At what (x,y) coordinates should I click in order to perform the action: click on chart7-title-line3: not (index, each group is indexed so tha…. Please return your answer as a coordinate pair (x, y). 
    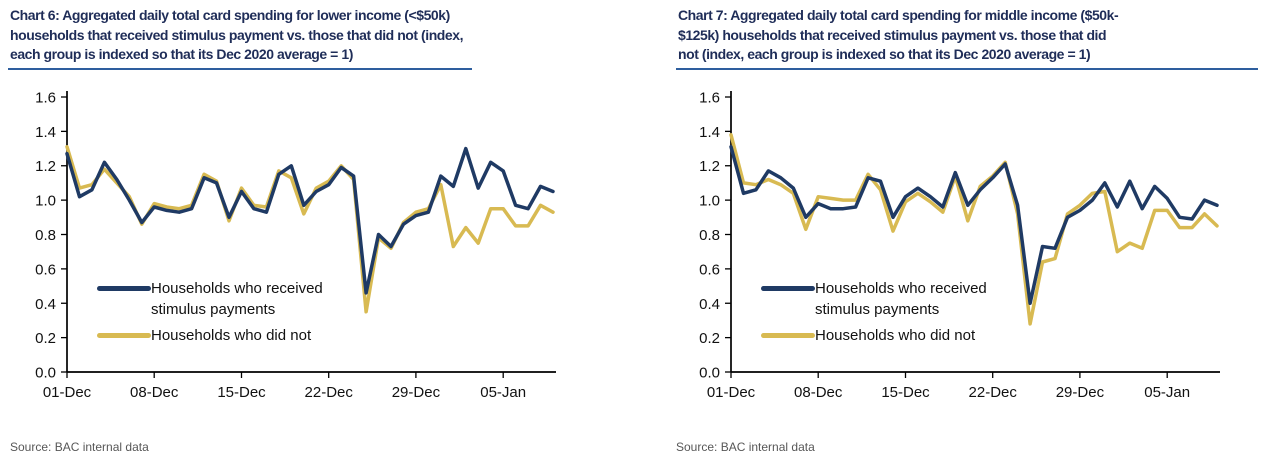
    Looking at the image, I should click on (884, 54).